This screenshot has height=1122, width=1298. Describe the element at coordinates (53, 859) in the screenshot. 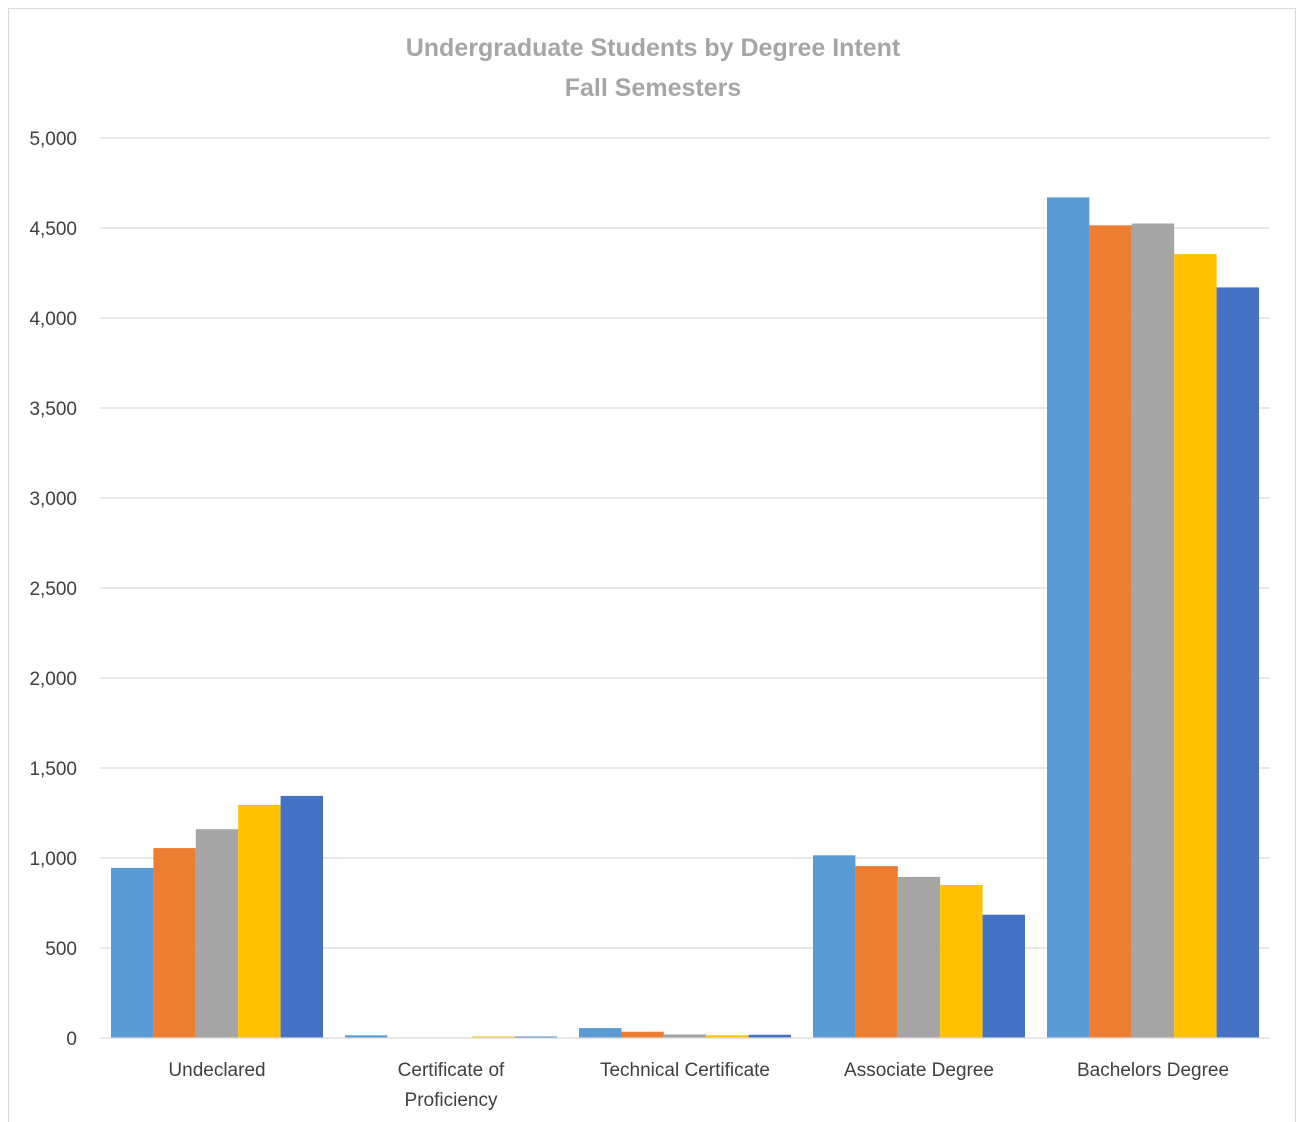

I see `y-tick-label: 1,000` at that location.